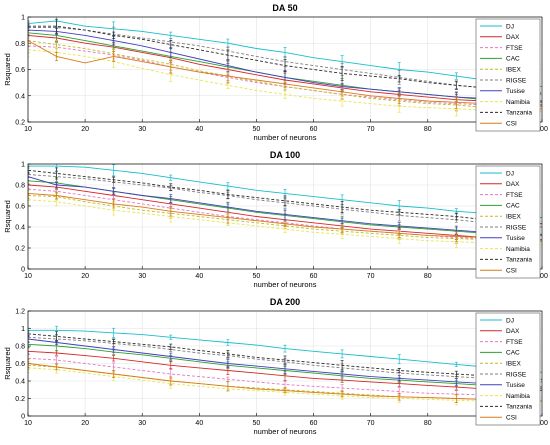  I want to click on chart-title: DA 100, so click(285, 155).